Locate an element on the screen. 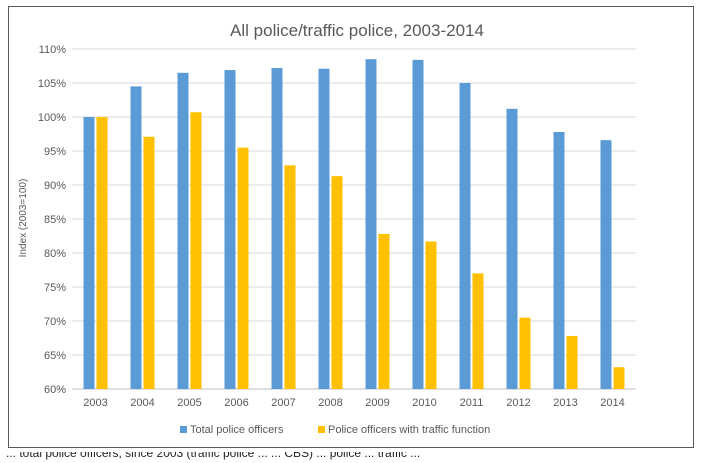 The width and height of the screenshot is (701, 463). y-axis-label: Index (2003=100) is located at coordinates (23, 218).